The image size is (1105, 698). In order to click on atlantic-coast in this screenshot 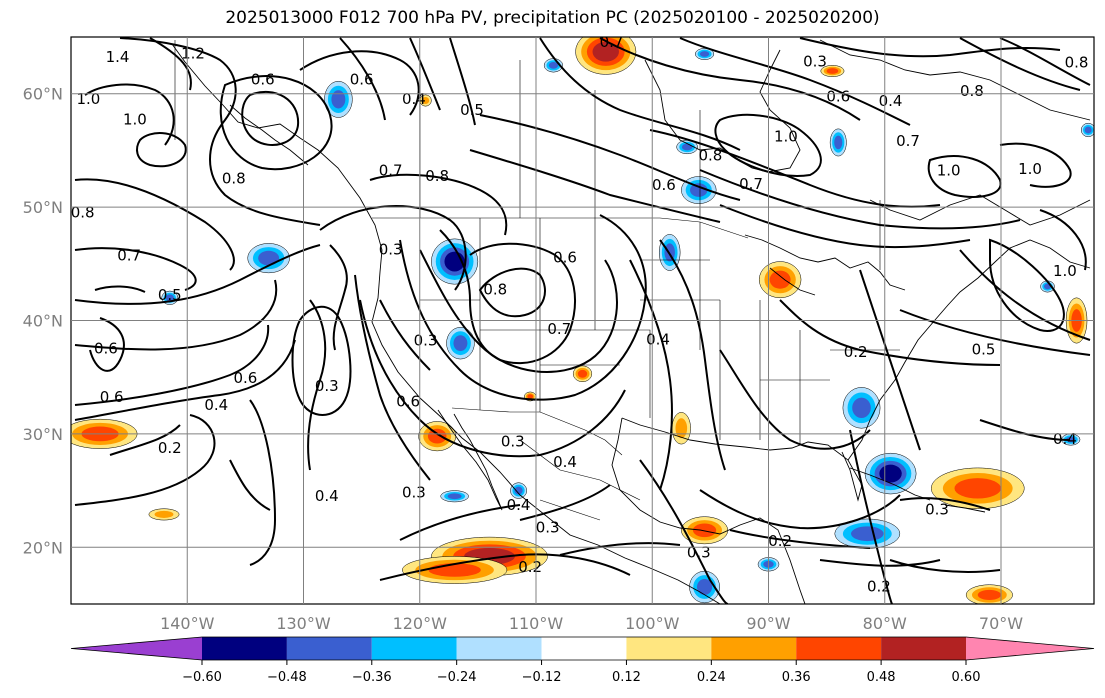, I will do `click(969, 350)`.